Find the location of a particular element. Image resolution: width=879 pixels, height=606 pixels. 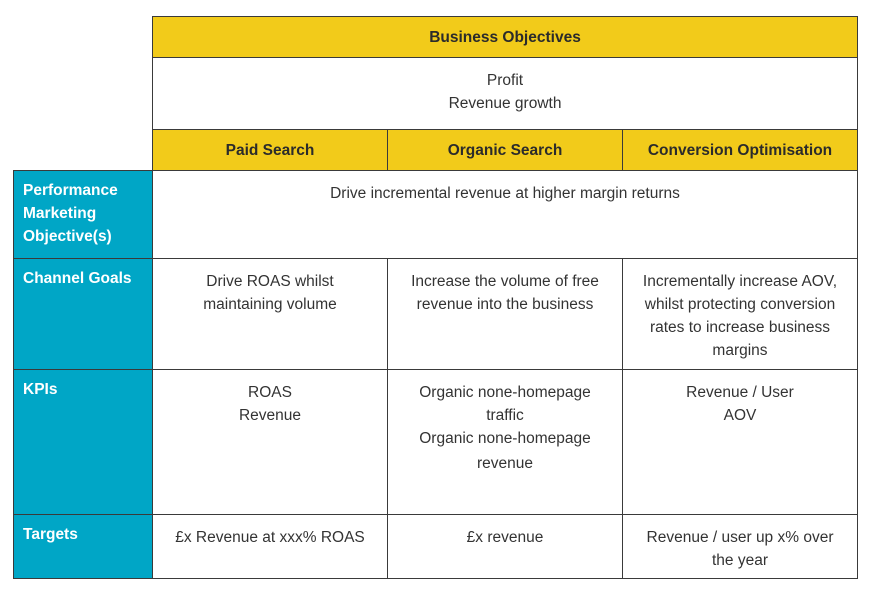

row-label-line: Objective(s) is located at coordinates (67, 236).